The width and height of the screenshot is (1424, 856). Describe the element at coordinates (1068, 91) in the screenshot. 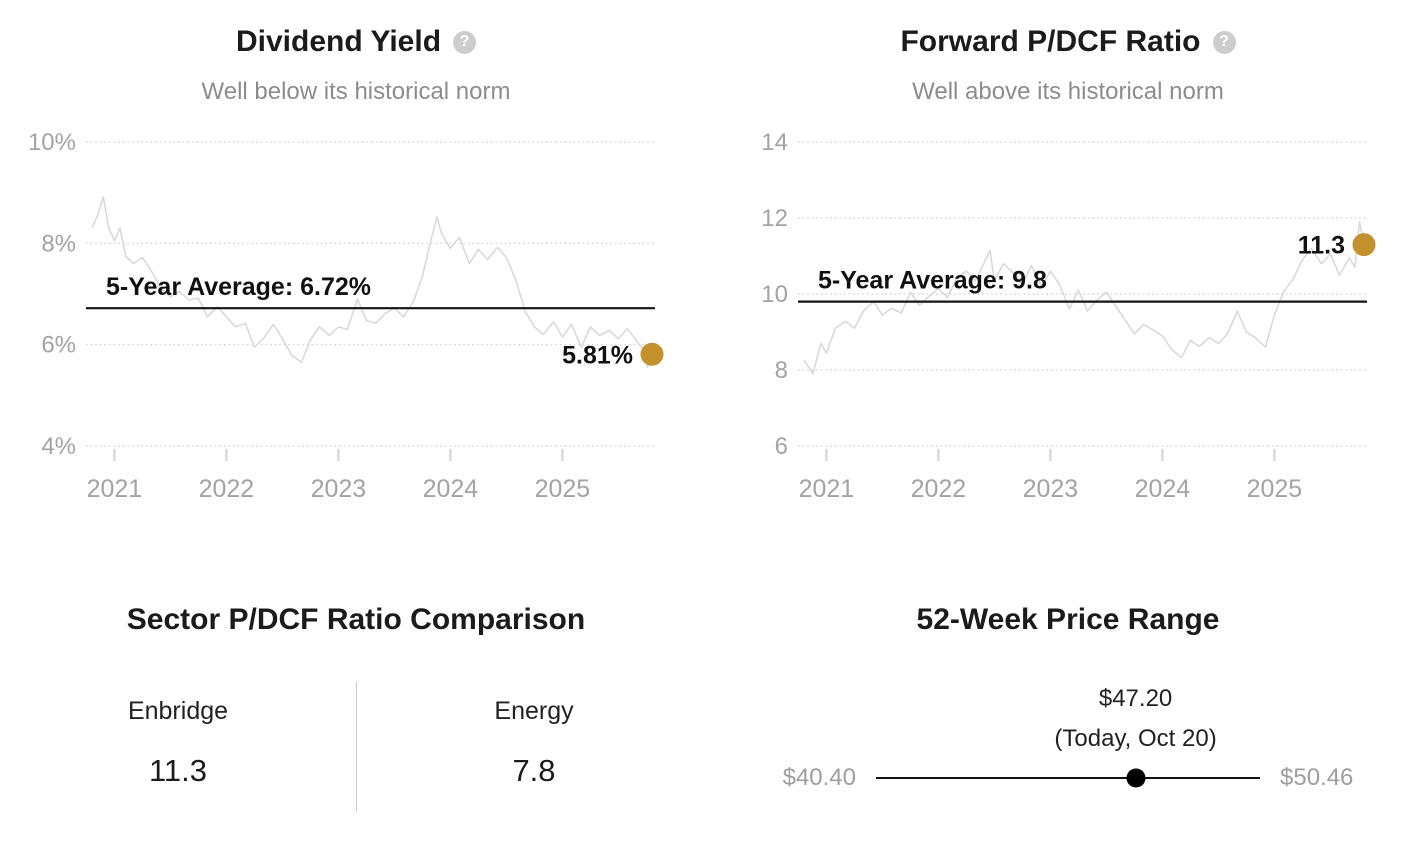

I see `chart-subtitle: Well above its historical norm` at that location.